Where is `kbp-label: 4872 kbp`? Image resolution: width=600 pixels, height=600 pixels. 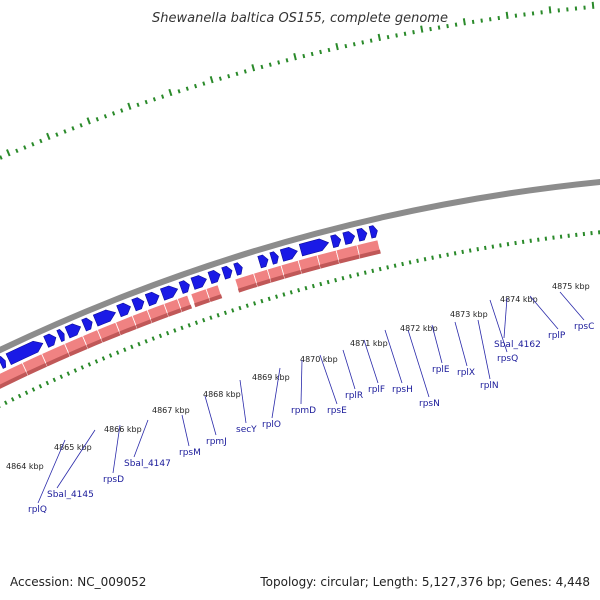
kbp-label: 4872 kbp is located at coordinates (419, 328).